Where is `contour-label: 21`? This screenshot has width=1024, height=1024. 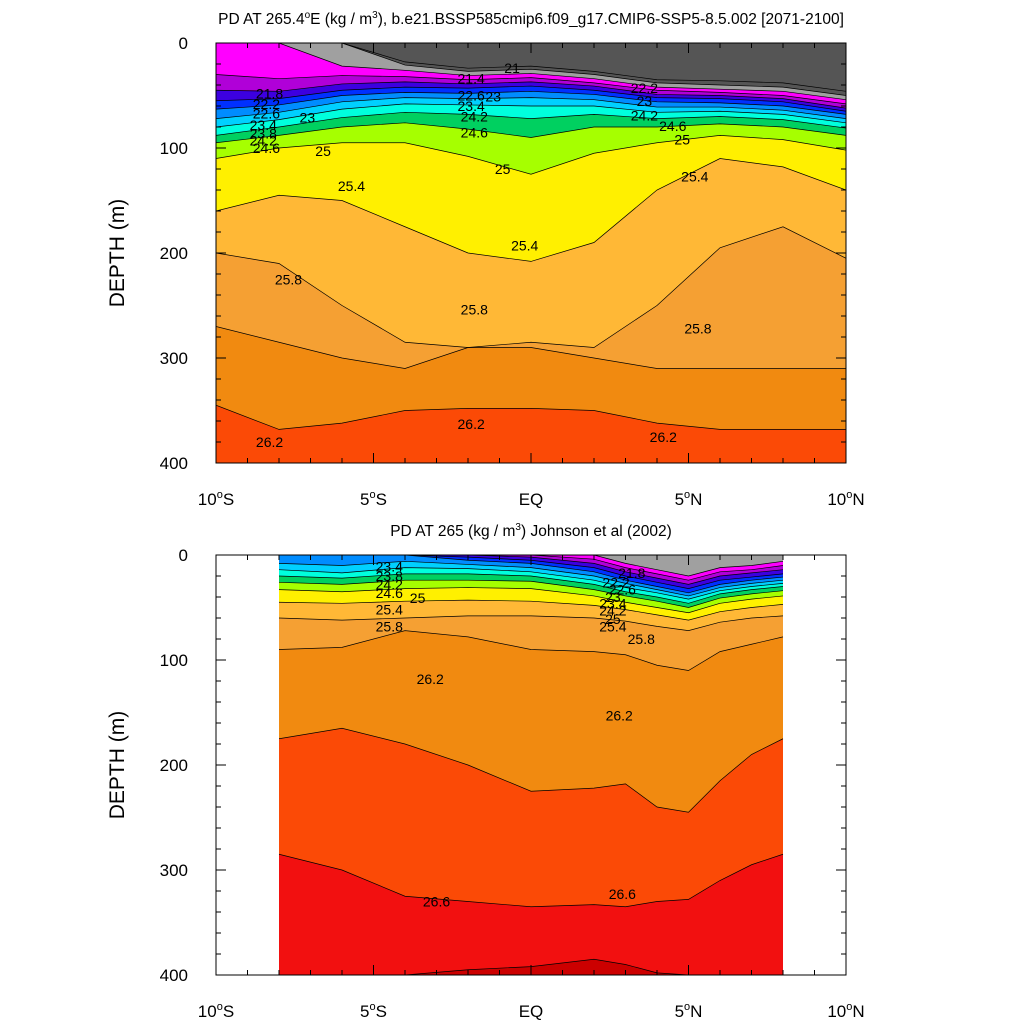 contour-label: 21 is located at coordinates (512, 68).